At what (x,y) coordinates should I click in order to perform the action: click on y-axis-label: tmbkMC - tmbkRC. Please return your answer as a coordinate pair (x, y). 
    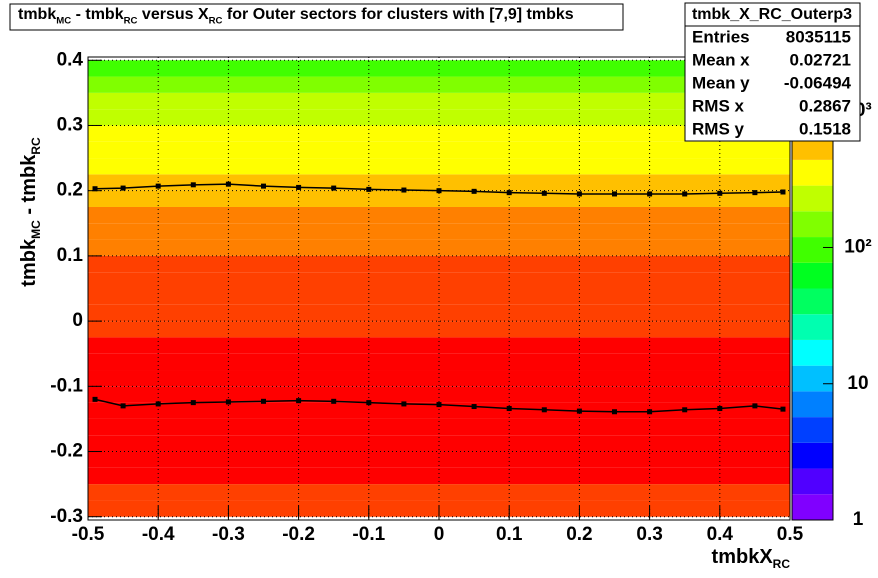
    Looking at the image, I should click on (30, 212).